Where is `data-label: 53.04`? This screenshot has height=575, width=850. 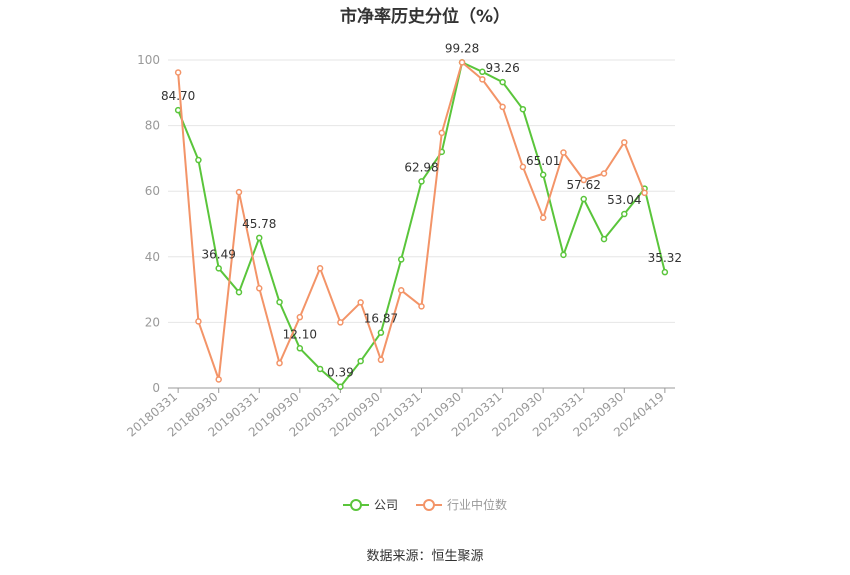
data-label: 53.04 is located at coordinates (624, 200).